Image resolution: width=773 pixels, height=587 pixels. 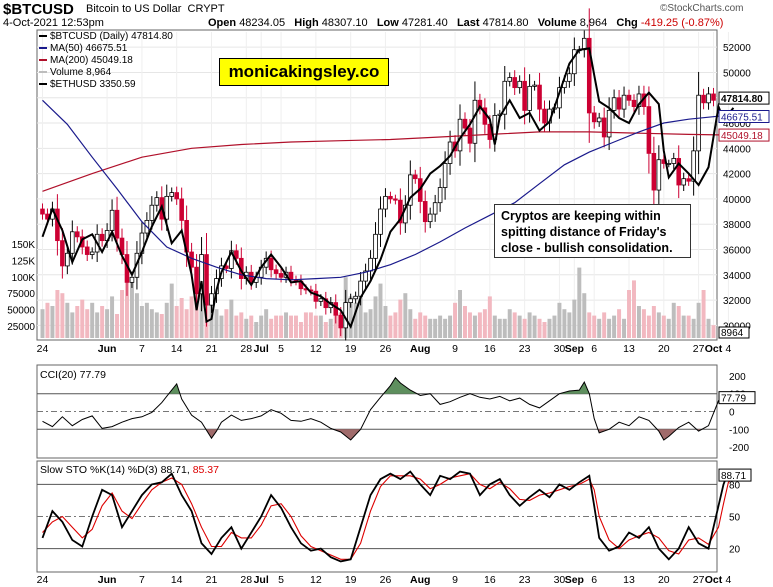 I want to click on x-axis-label: 27, so click(x=699, y=349).